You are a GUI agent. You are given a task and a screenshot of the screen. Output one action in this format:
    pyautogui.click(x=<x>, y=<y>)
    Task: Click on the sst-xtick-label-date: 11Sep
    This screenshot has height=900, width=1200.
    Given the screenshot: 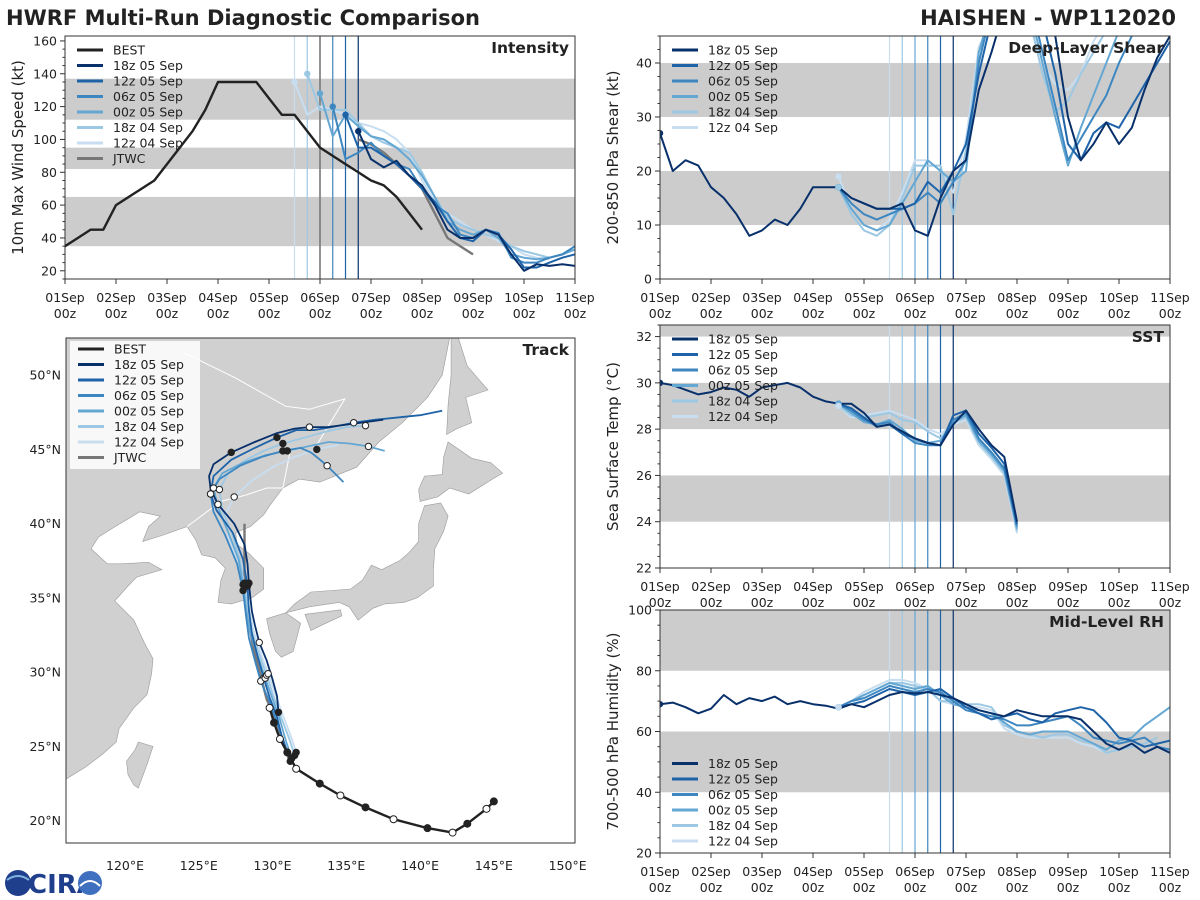 What is the action you would take?
    pyautogui.click(x=1170, y=586)
    